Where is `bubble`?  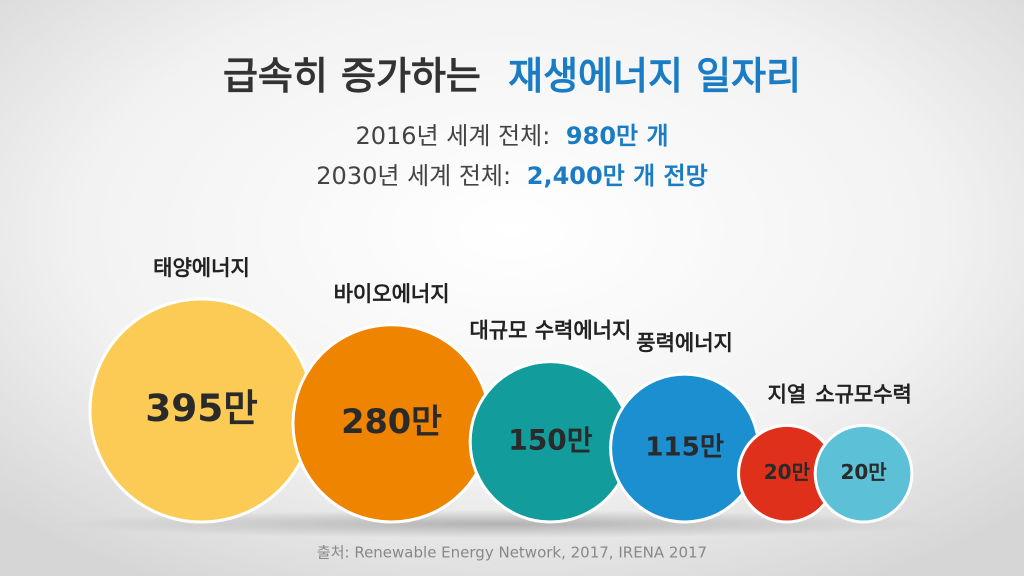
bubble is located at coordinates (863, 473).